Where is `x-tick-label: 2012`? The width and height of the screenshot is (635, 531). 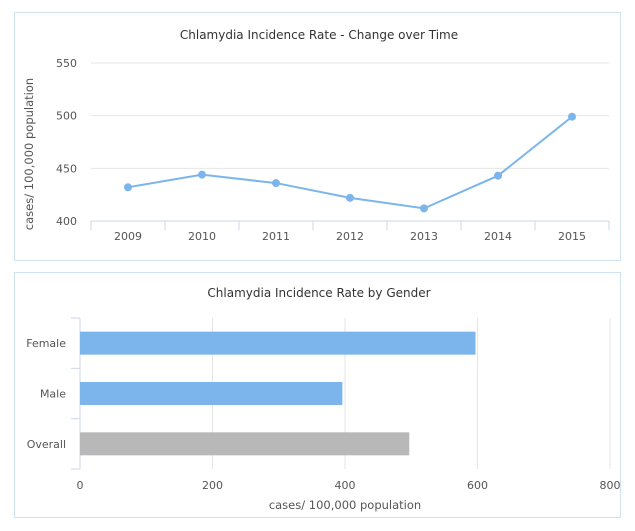 x-tick-label: 2012 is located at coordinates (350, 236).